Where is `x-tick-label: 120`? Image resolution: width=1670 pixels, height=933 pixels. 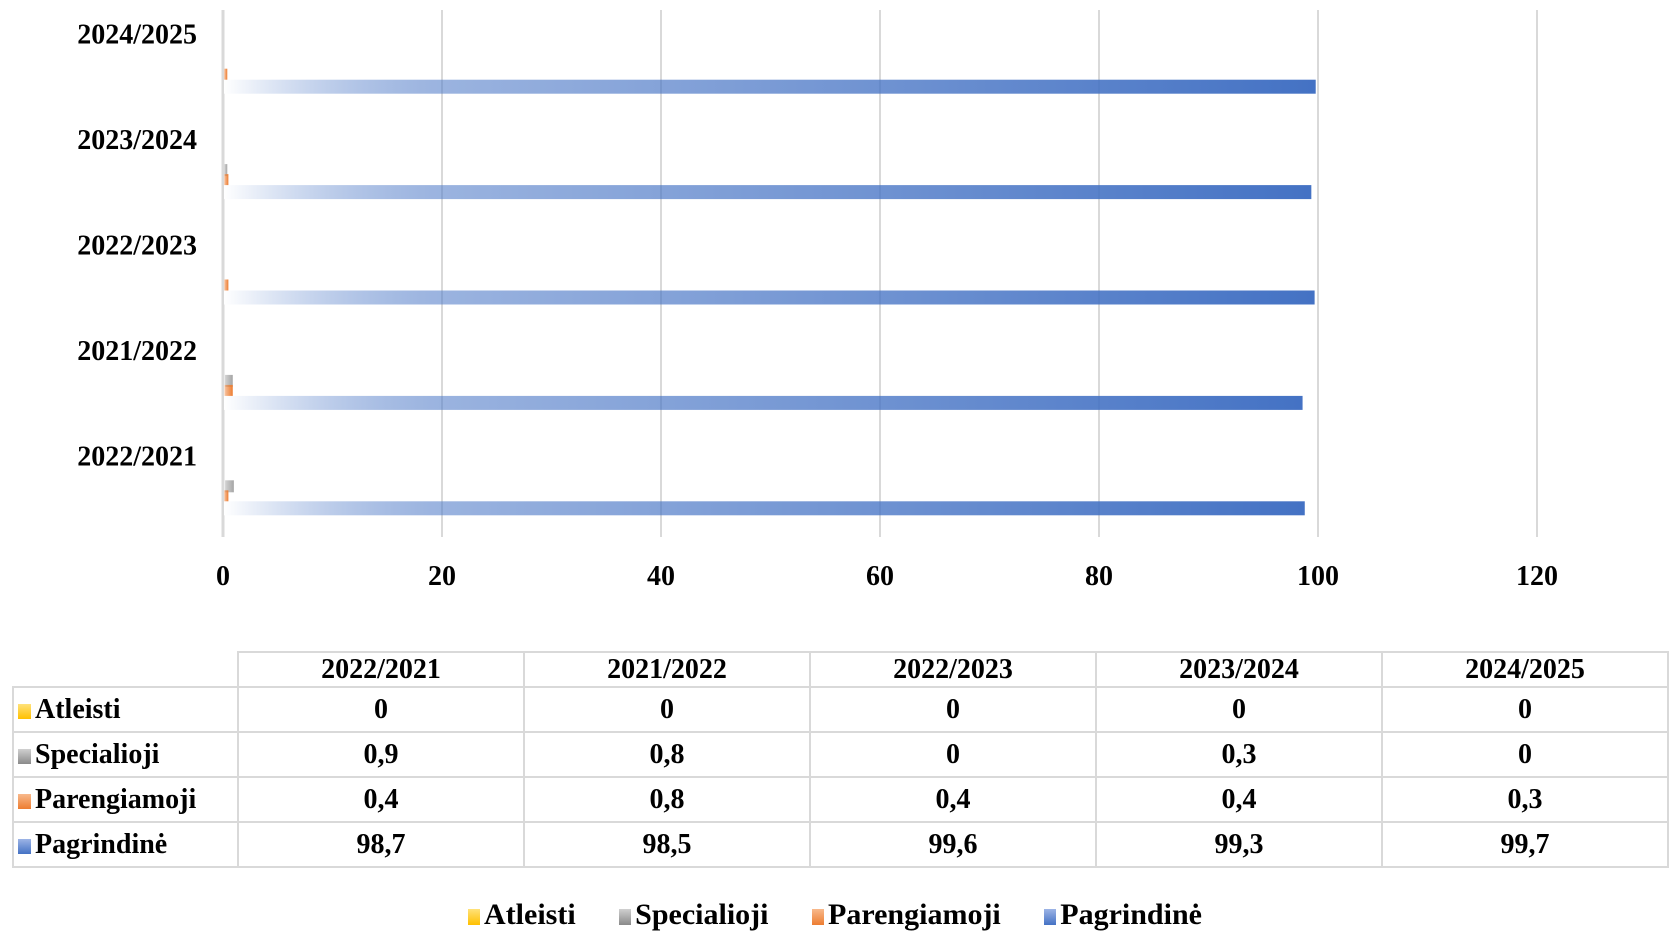
x-tick-label: 120 is located at coordinates (1537, 576).